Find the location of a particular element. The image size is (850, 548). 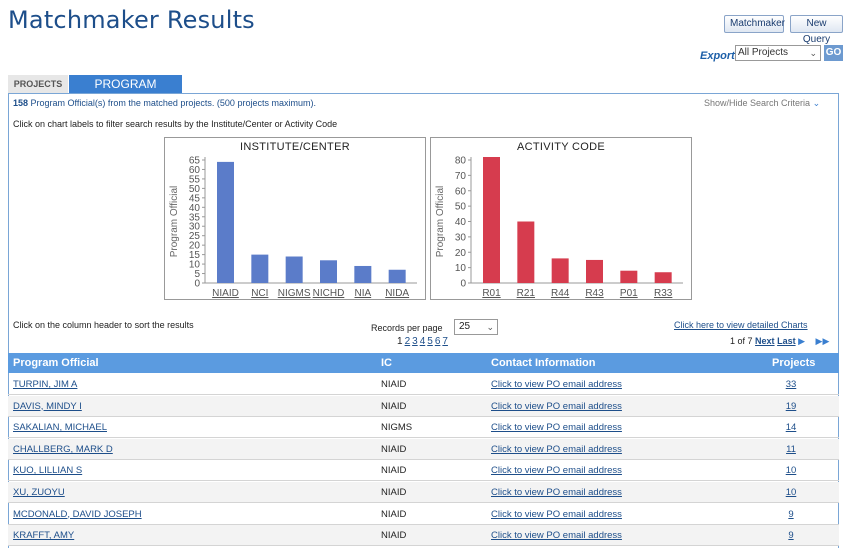

y-tick-label: 80 is located at coordinates (461, 161).